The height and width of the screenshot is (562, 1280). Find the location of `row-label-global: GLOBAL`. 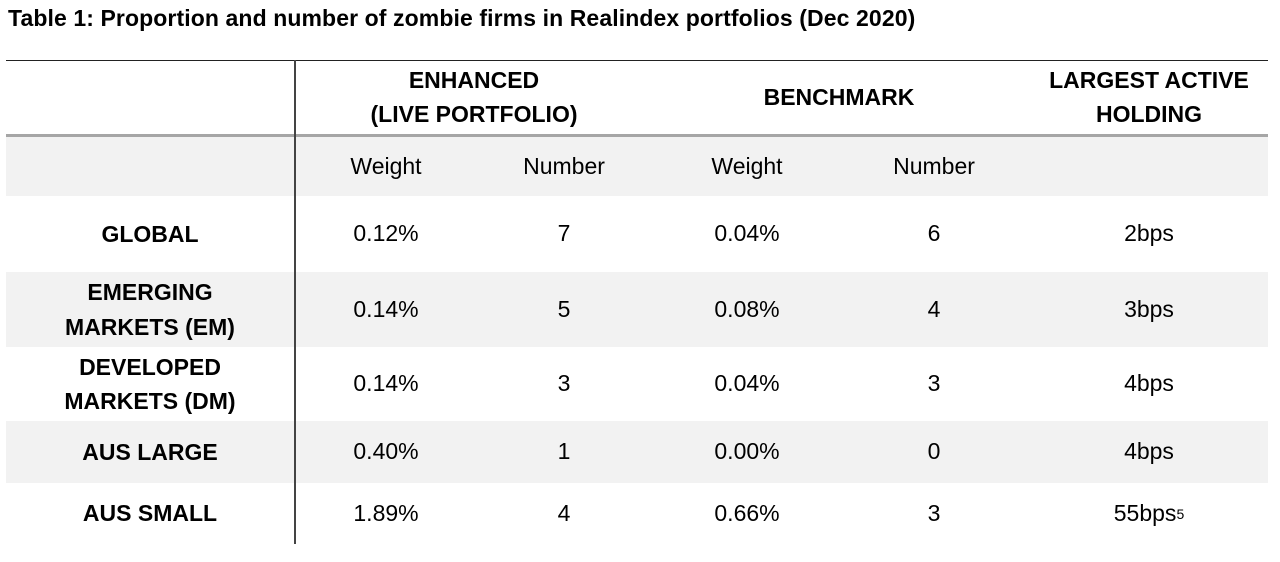

row-label-global: GLOBAL is located at coordinates (150, 233).